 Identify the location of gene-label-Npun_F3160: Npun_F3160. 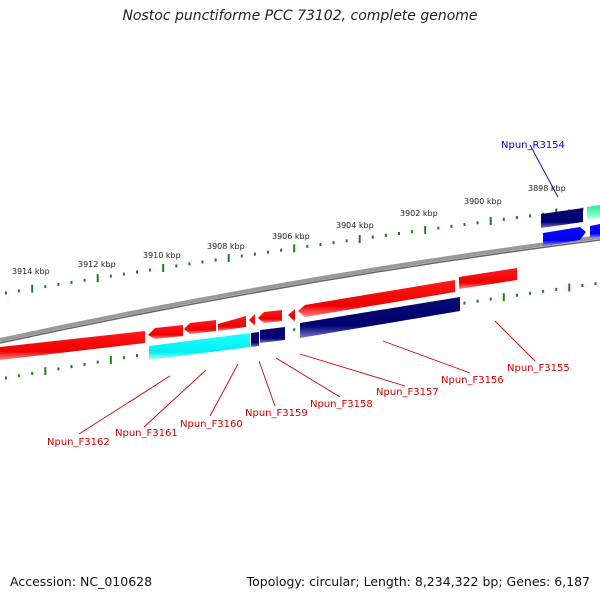
(211, 424).